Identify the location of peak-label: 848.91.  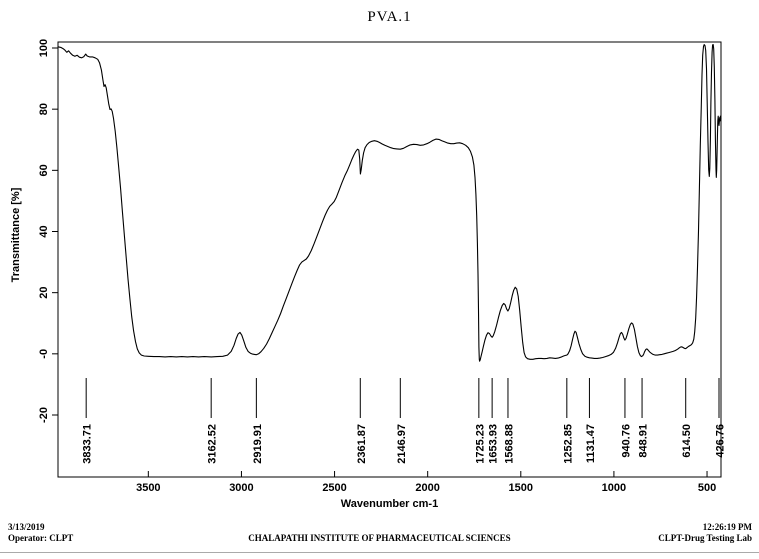
(644, 441).